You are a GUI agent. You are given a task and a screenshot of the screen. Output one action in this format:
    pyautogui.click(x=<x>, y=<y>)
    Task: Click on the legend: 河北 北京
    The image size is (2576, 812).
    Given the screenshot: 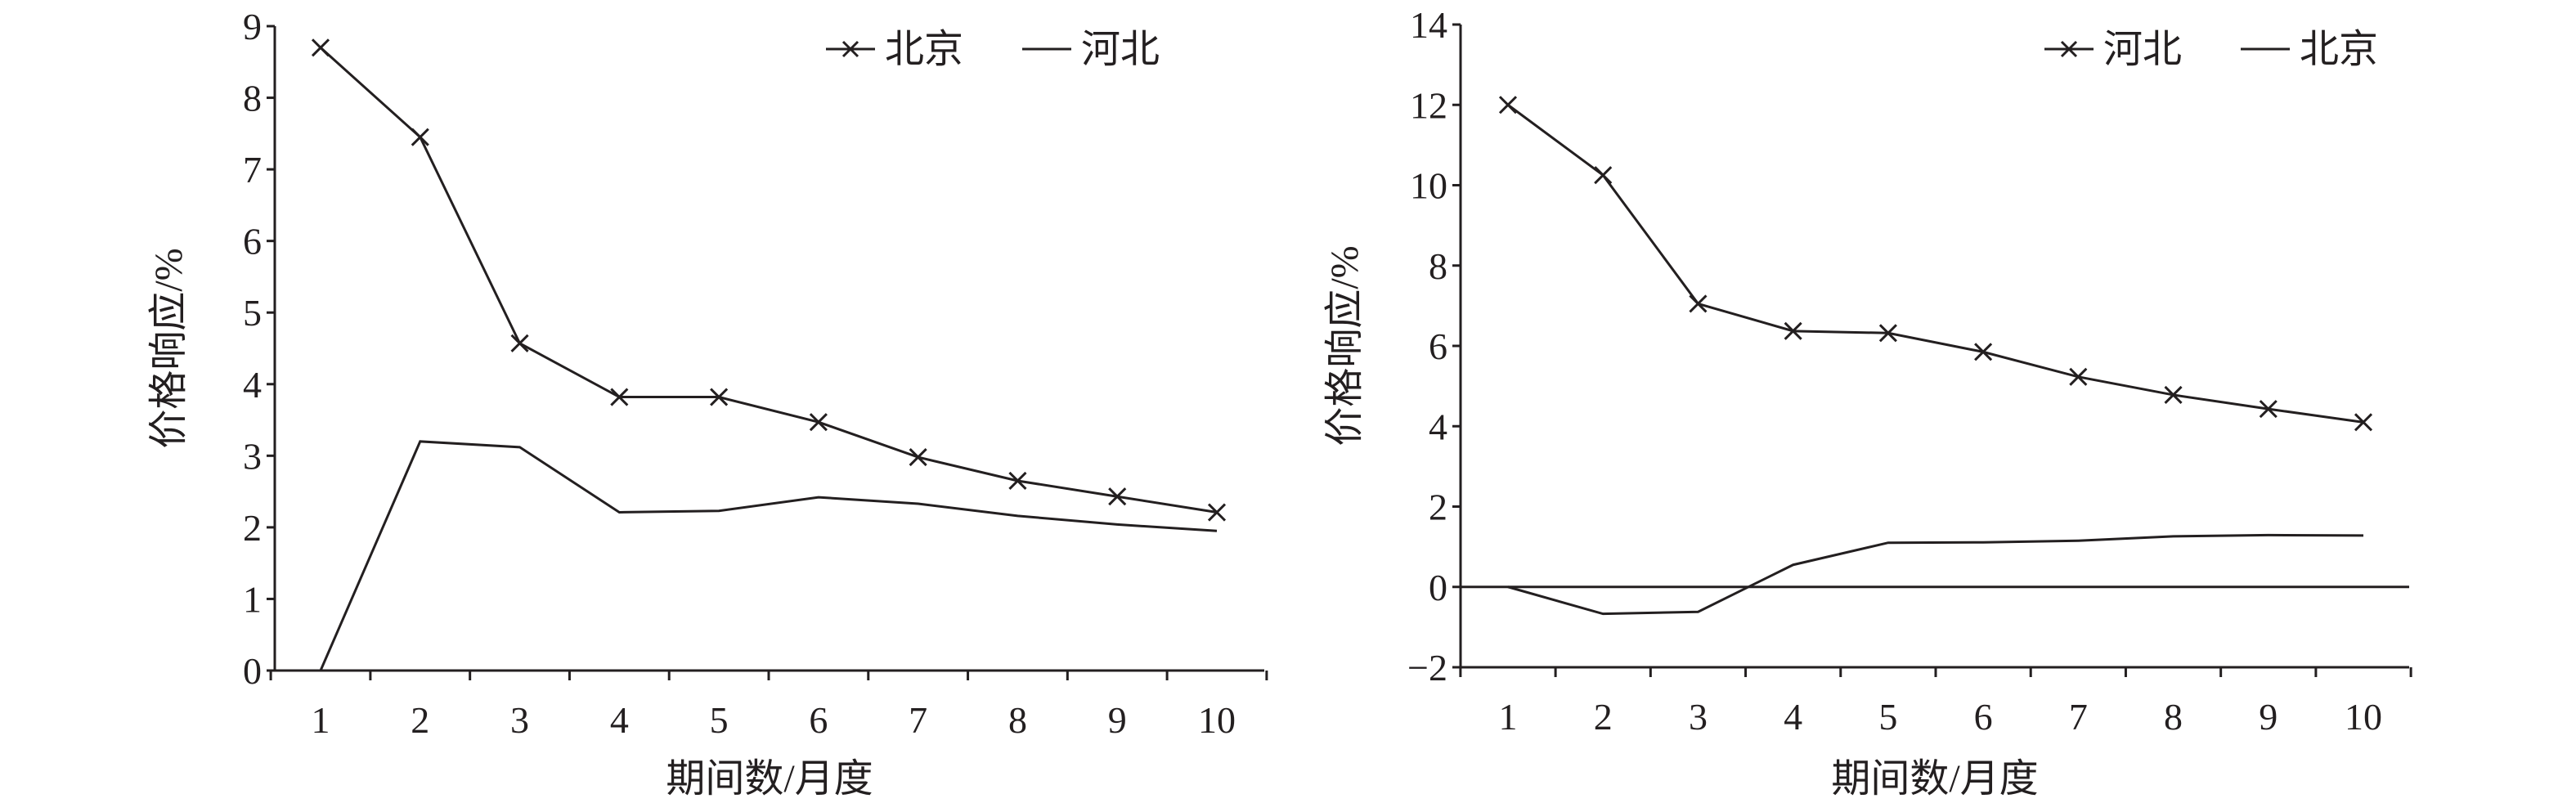 What is the action you would take?
    pyautogui.click(x=2211, y=50)
    